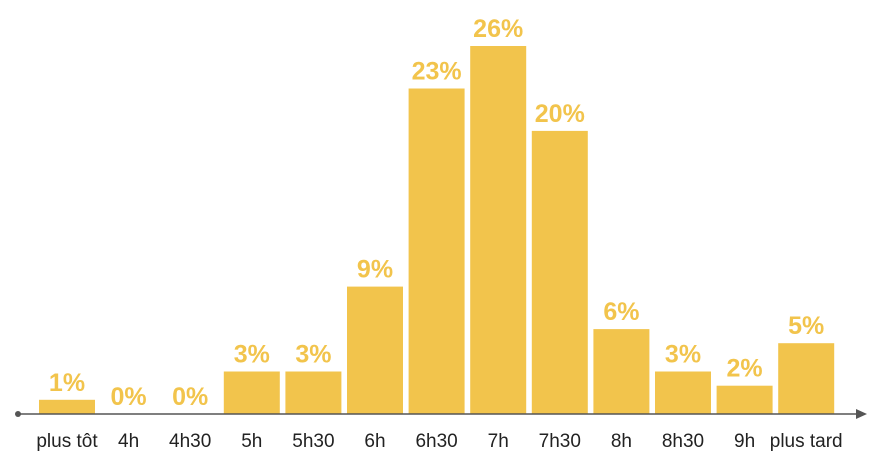  What do you see at coordinates (498, 29) in the screenshot?
I see `value-label-7: 26%` at bounding box center [498, 29].